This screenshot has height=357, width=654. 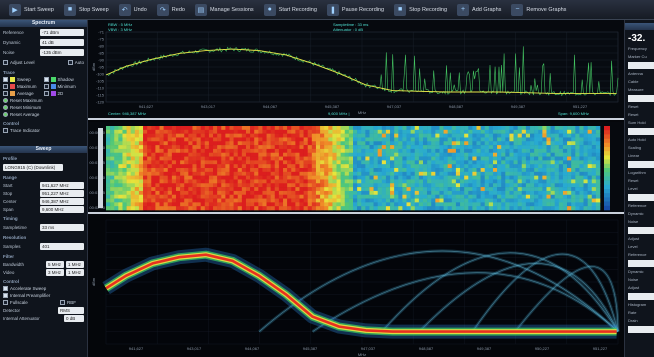 What do you see at coordinates (420, 10) in the screenshot?
I see `toolbar-button-stop-record: ■ Stop Recording` at bounding box center [420, 10].